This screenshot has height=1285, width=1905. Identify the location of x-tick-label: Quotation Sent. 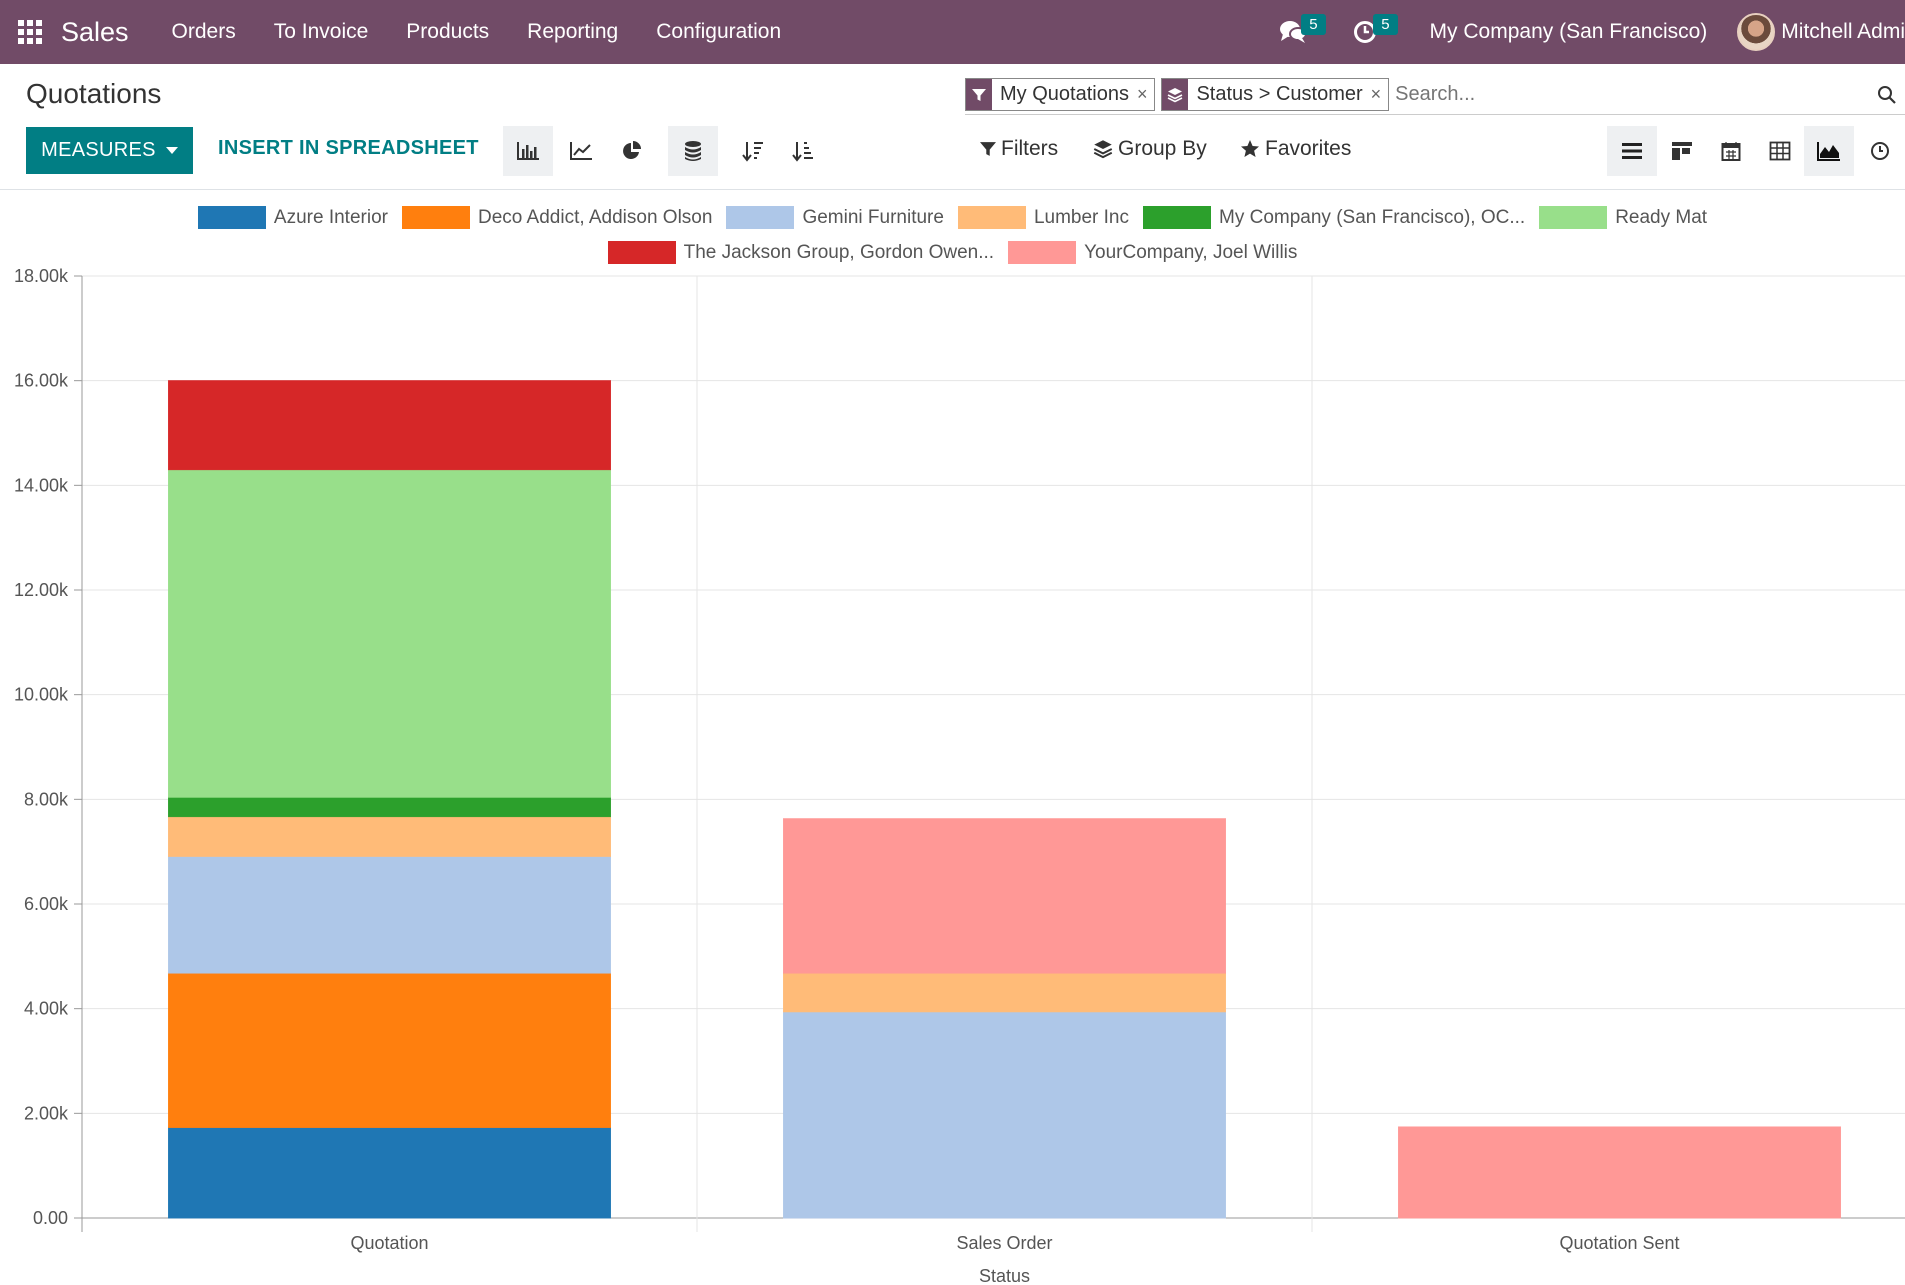
(1619, 1243).